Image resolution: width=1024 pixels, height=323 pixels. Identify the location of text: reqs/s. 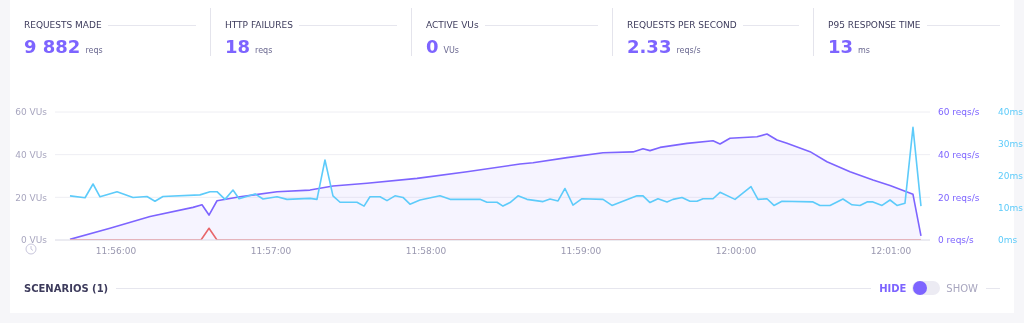
(688, 50).